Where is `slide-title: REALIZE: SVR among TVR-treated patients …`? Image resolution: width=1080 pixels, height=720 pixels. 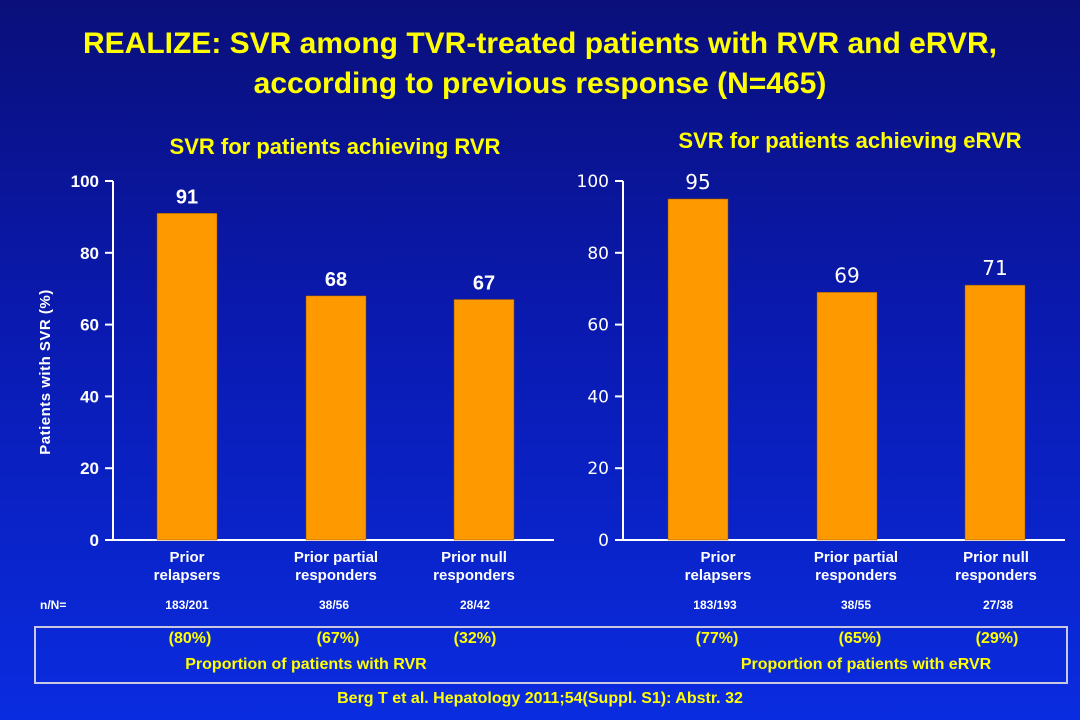 slide-title: REALIZE: SVR among TVR-treated patients … is located at coordinates (540, 64).